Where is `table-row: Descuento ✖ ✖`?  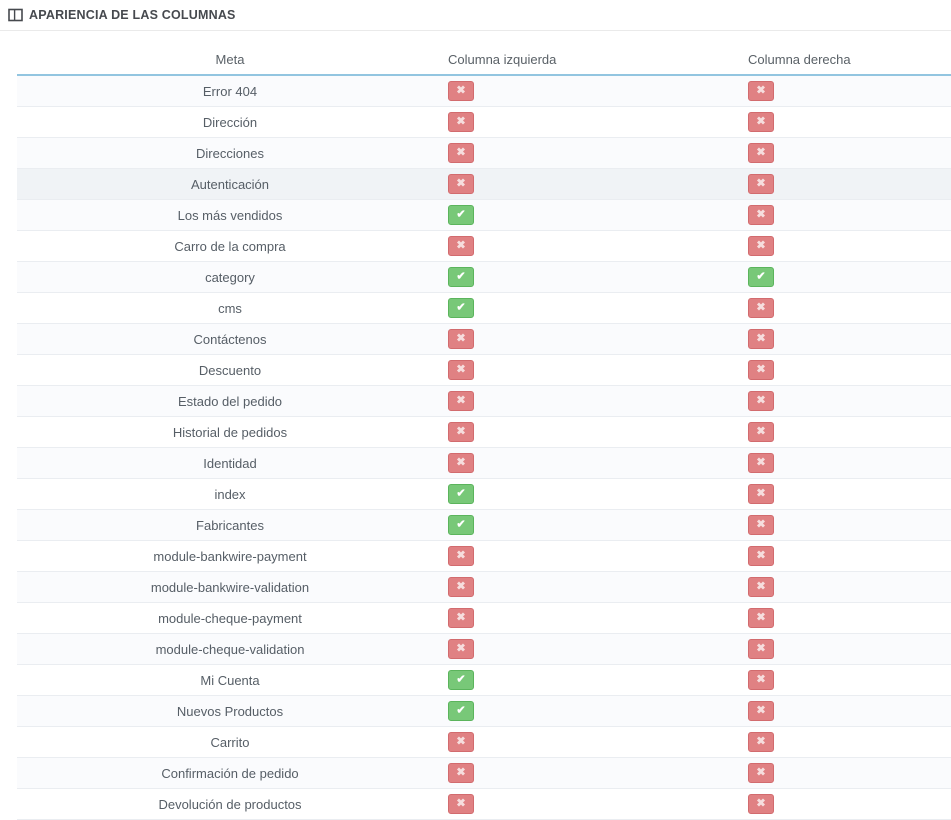 table-row: Descuento ✖ ✖ is located at coordinates (484, 370).